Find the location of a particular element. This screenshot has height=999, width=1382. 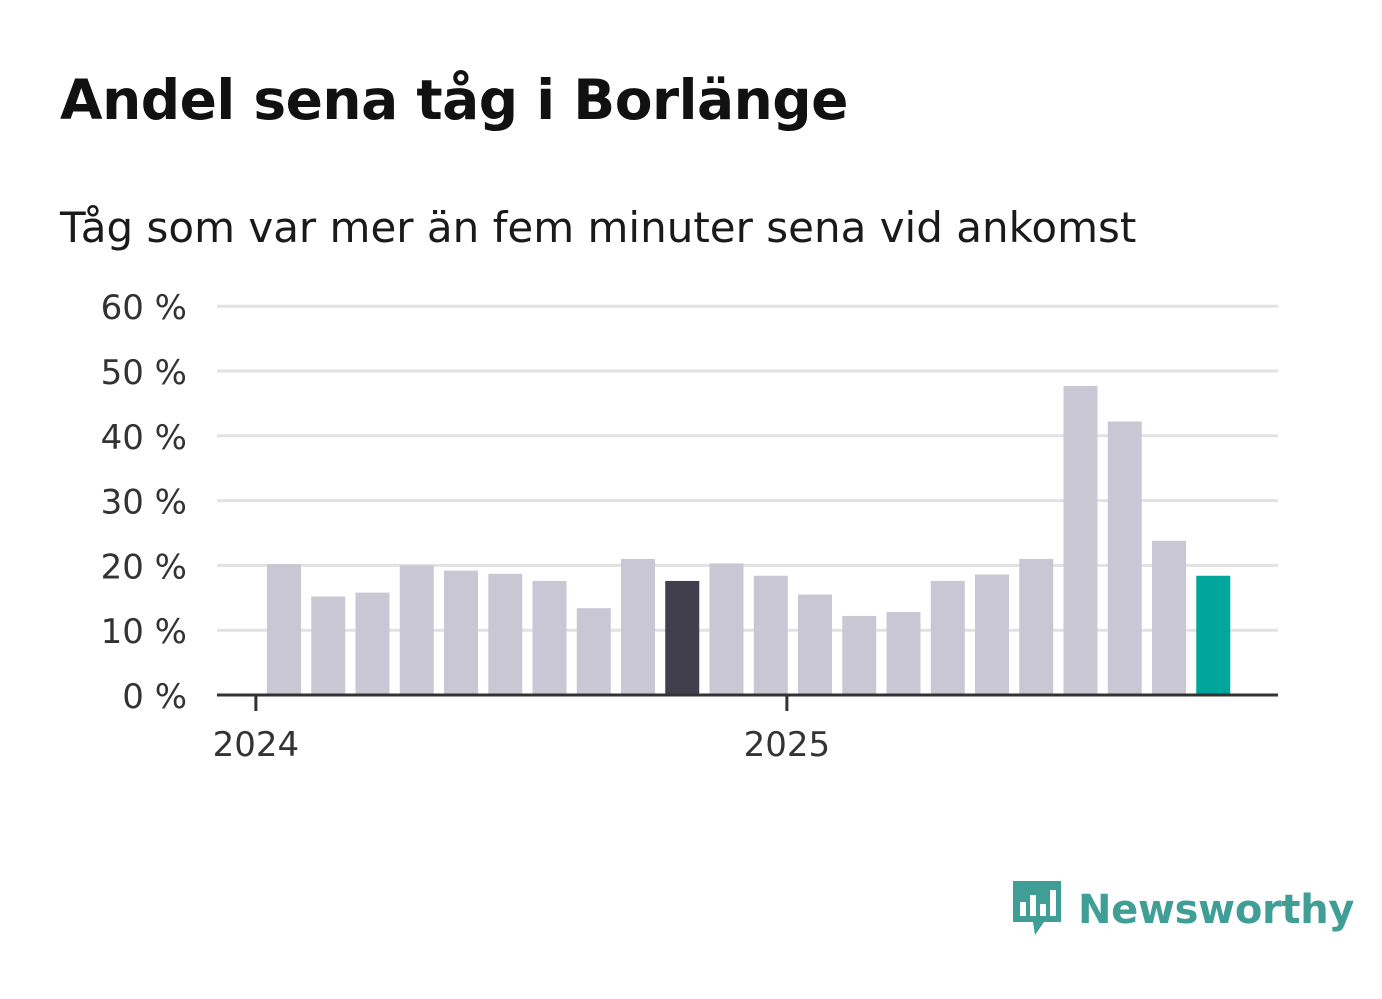

y-tick-label: 10 % is located at coordinates (144, 632).